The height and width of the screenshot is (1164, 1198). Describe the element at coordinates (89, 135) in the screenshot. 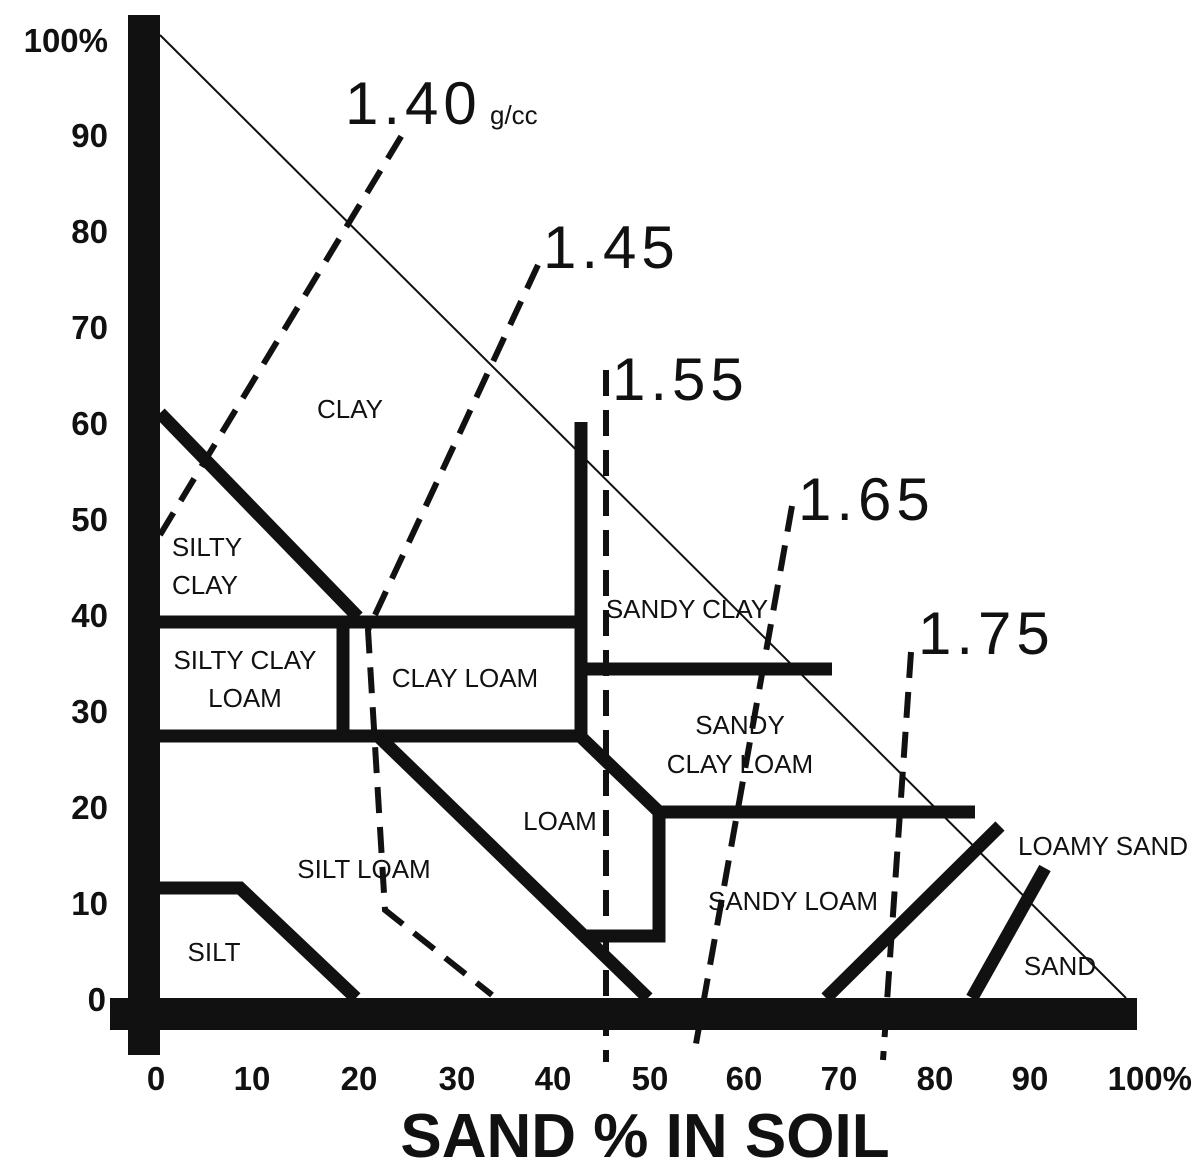

I see `y-tick-90: 90` at that location.